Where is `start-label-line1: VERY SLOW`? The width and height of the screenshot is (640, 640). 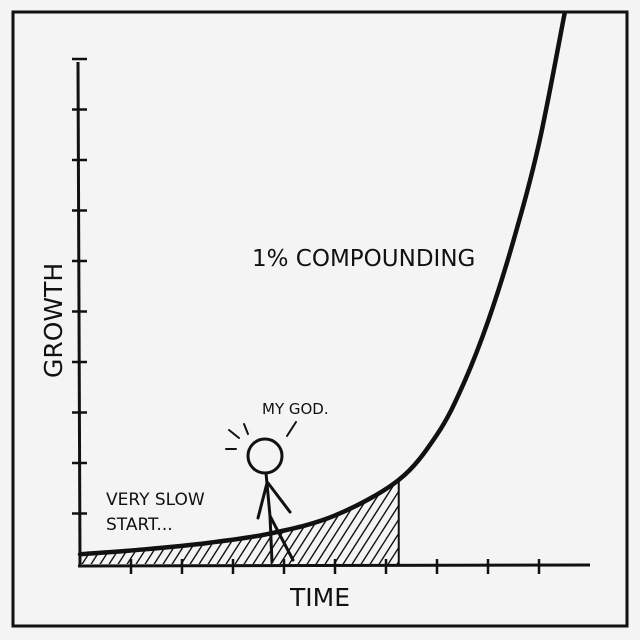 start-label-line1: VERY SLOW is located at coordinates (155, 500).